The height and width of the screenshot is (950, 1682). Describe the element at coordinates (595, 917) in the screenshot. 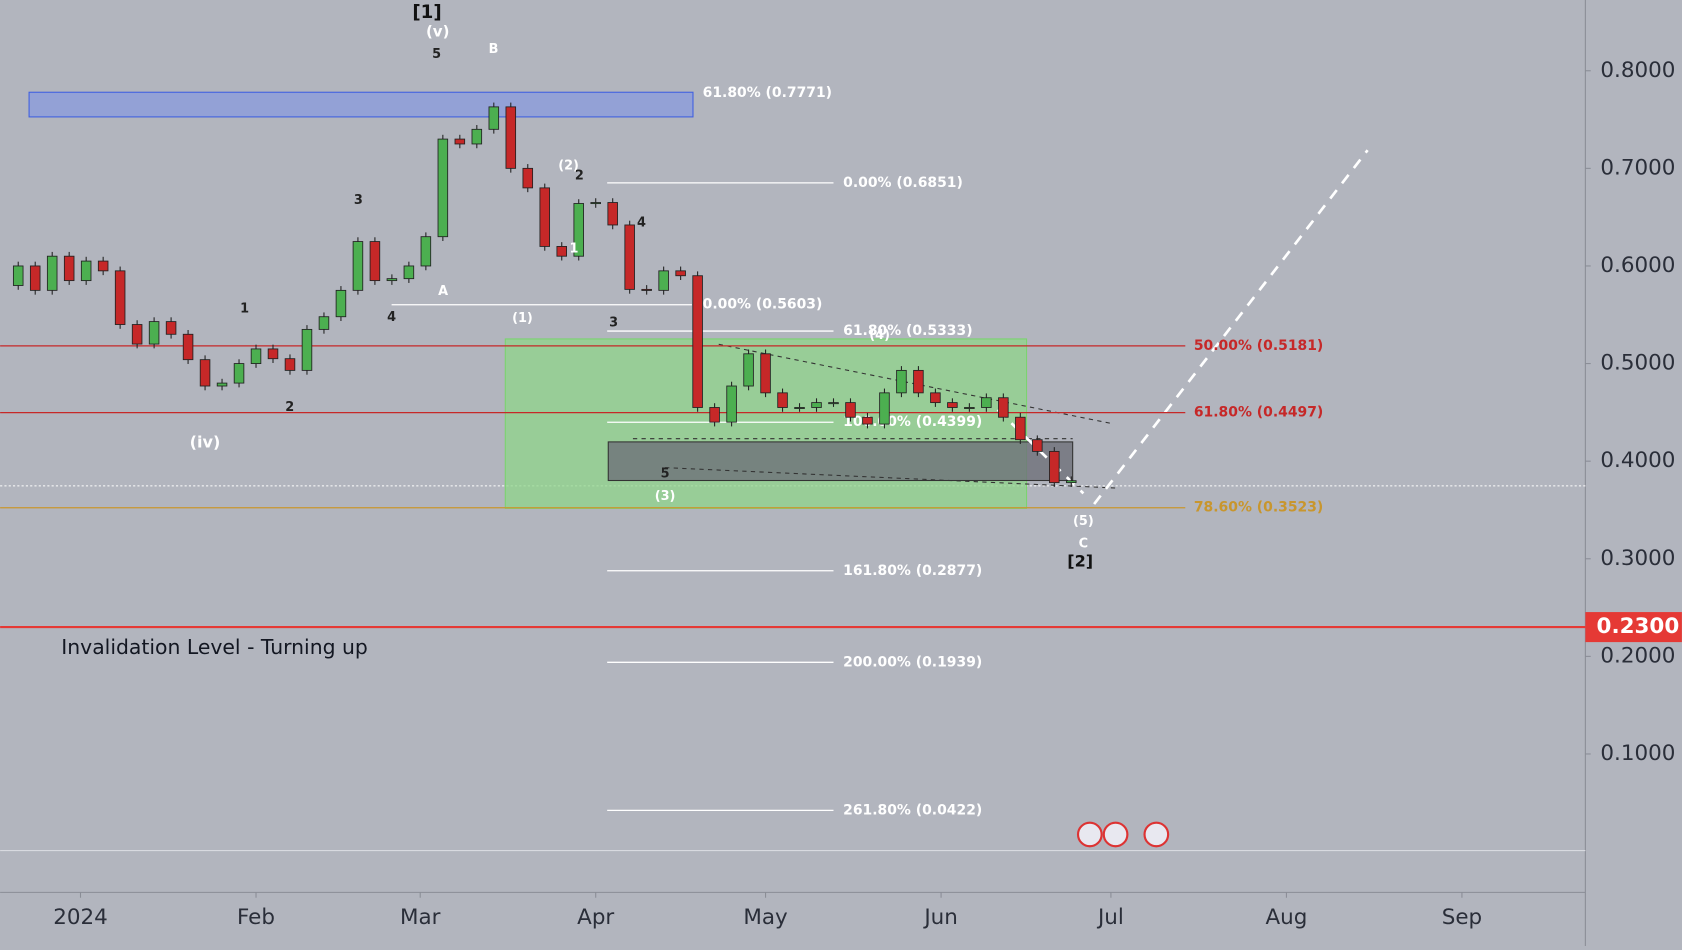

I see `x-tick-label: Apr` at that location.